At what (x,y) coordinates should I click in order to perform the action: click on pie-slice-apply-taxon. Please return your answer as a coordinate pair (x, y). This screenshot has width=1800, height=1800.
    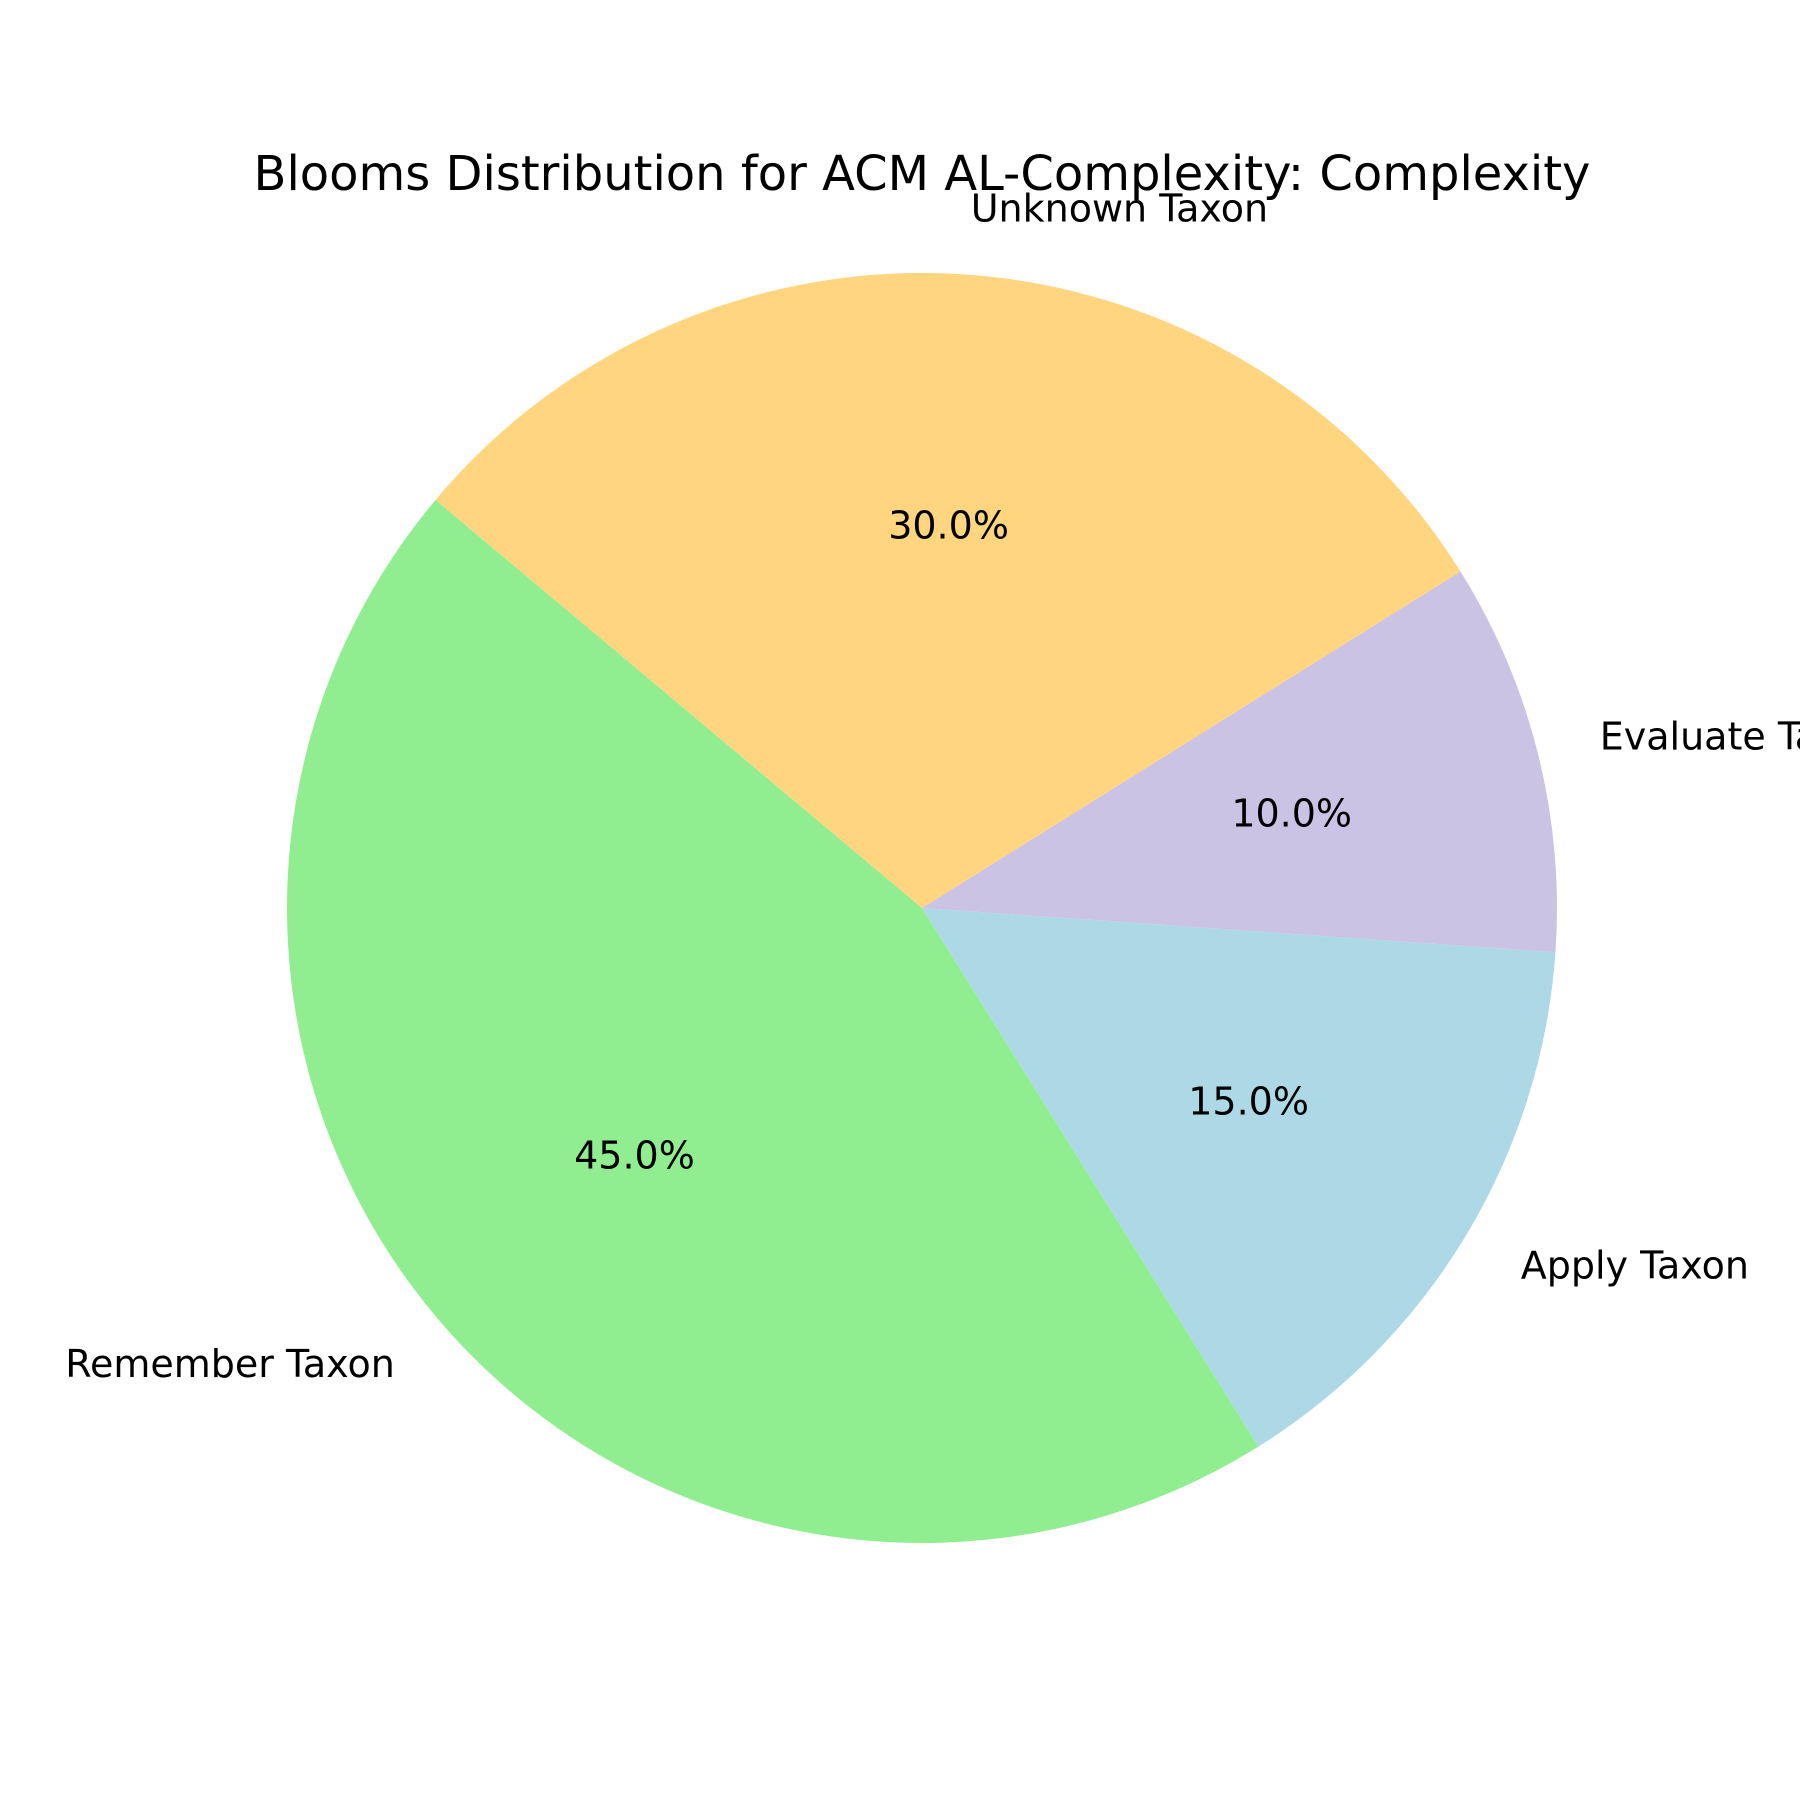
    Looking at the image, I should click on (1239, 1177).